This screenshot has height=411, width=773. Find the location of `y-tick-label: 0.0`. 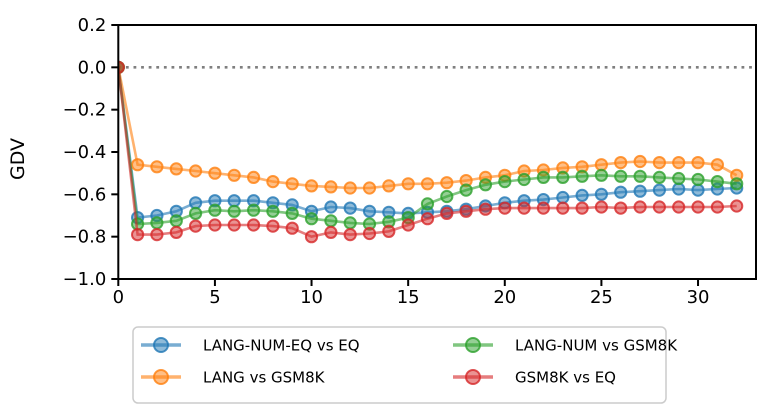

y-tick-label: 0.0 is located at coordinates (92, 67).